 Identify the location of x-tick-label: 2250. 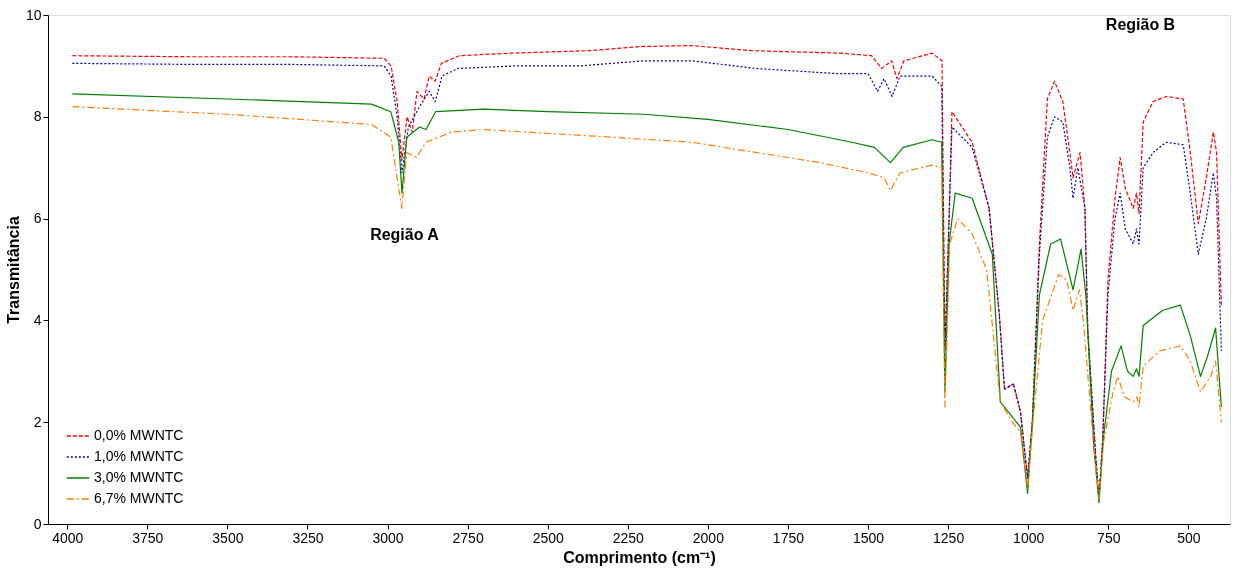
(628, 537).